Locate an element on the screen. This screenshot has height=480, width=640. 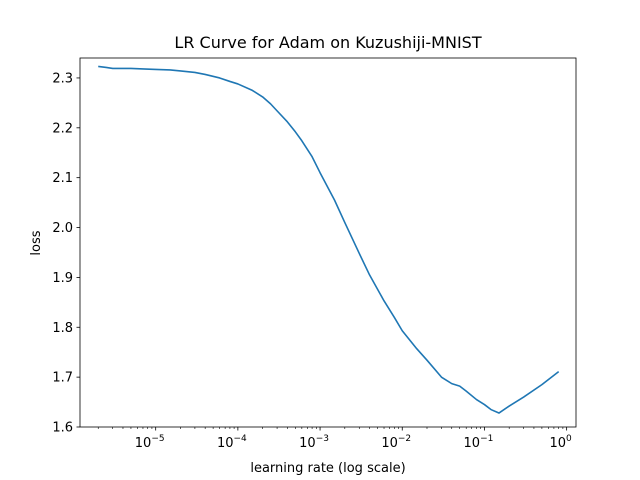
x-tick-label: 10⁻⁴ is located at coordinates (232, 442).